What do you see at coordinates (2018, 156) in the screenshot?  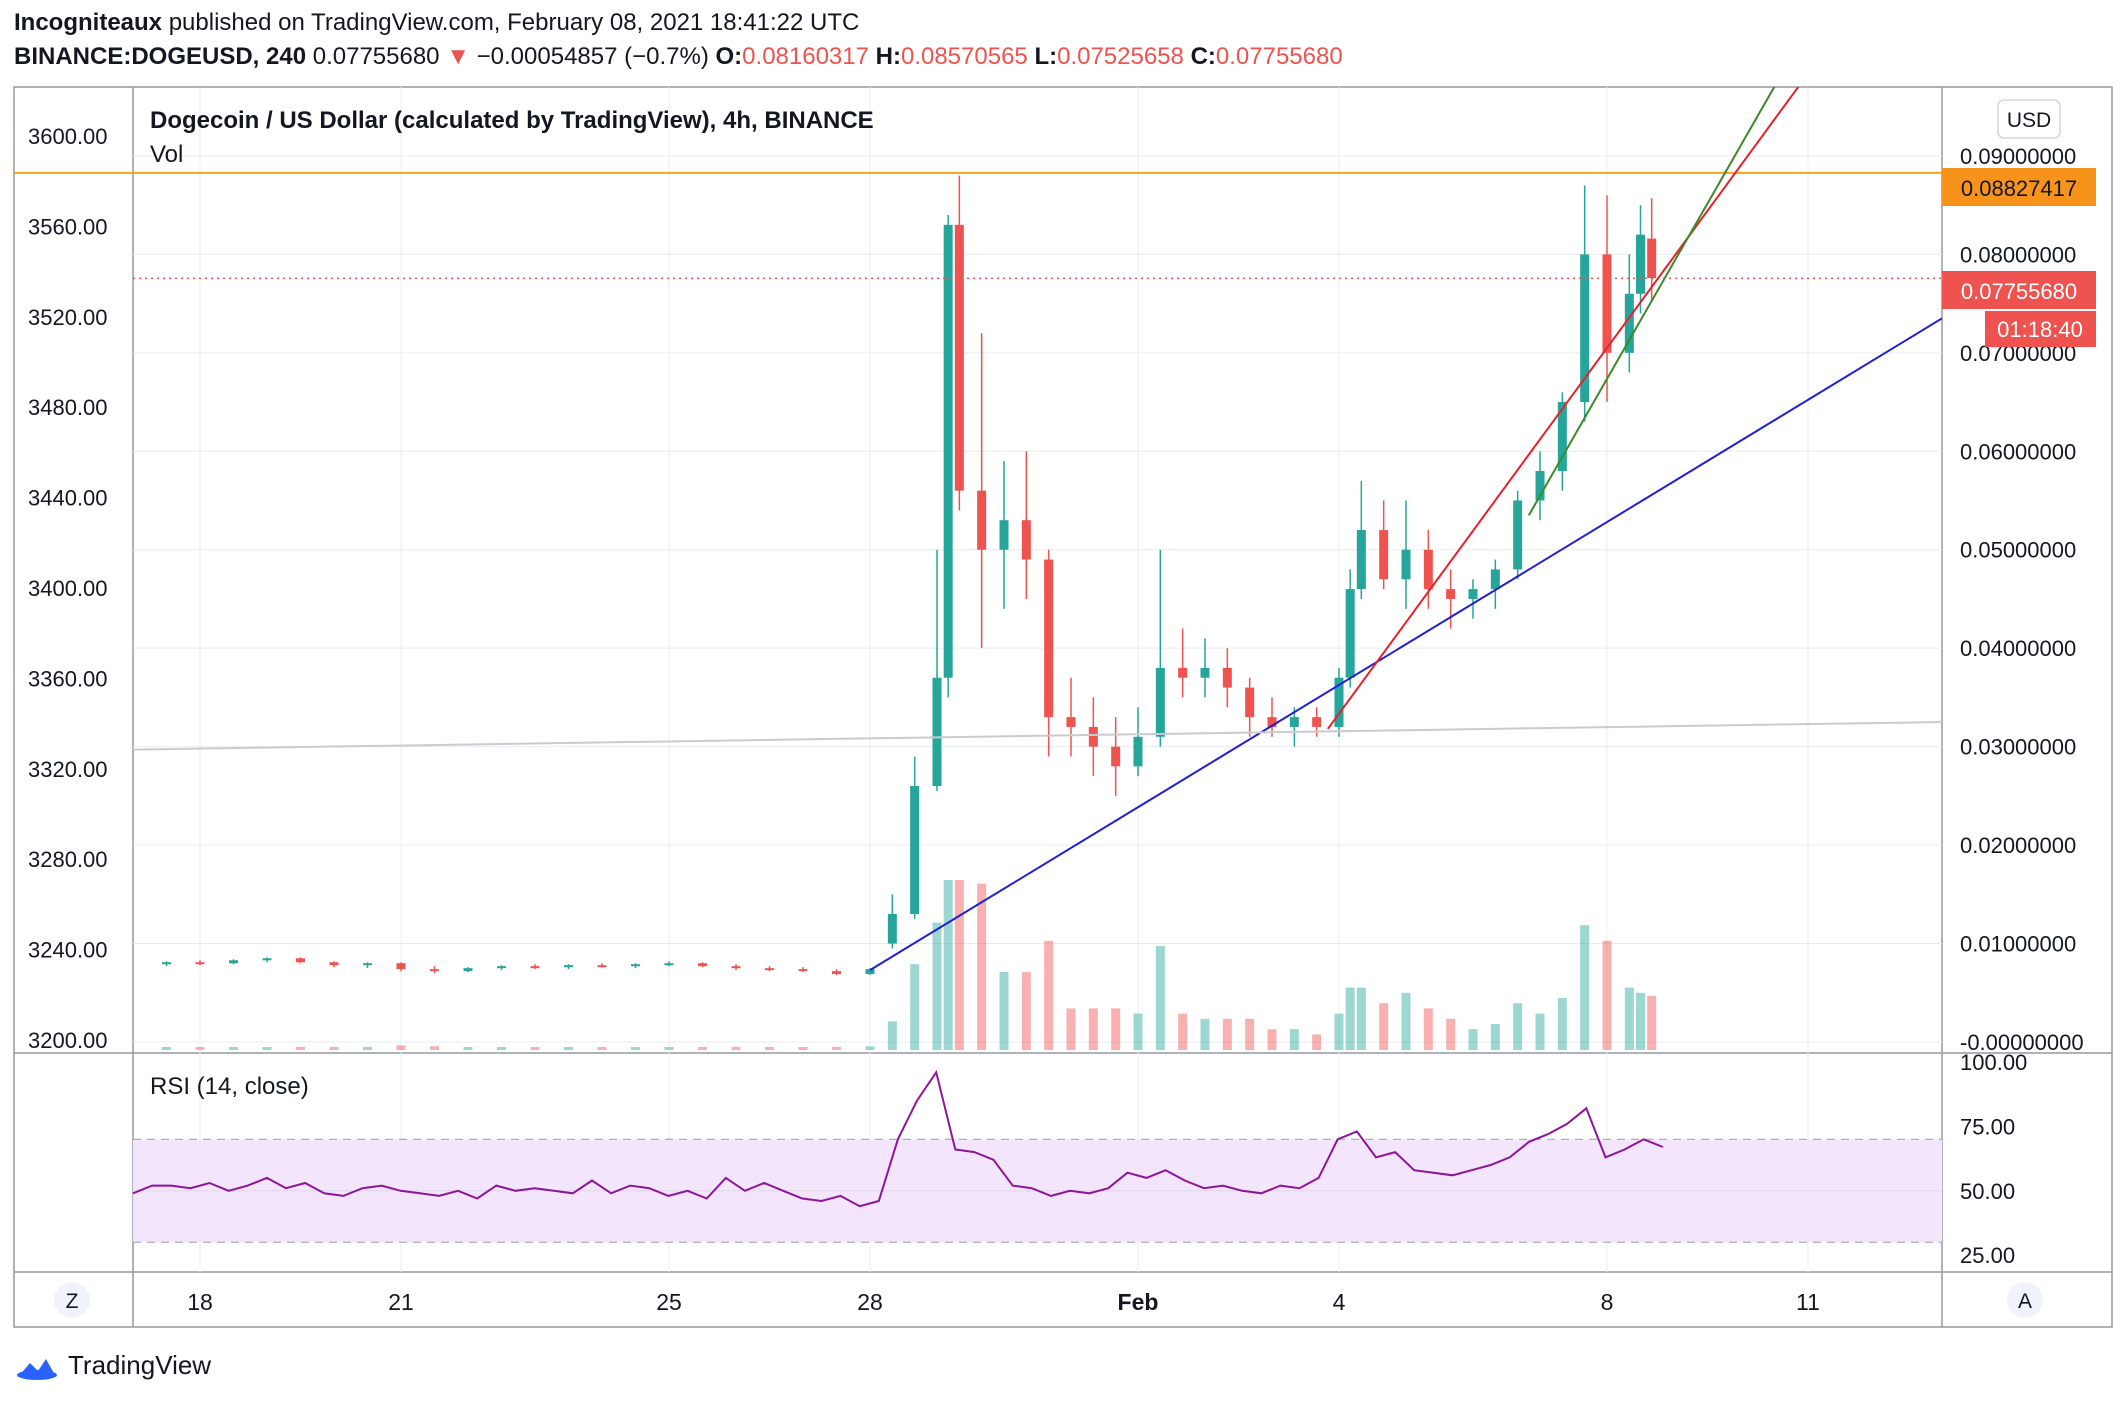 I see `right-axis-tick: 0.09000000` at bounding box center [2018, 156].